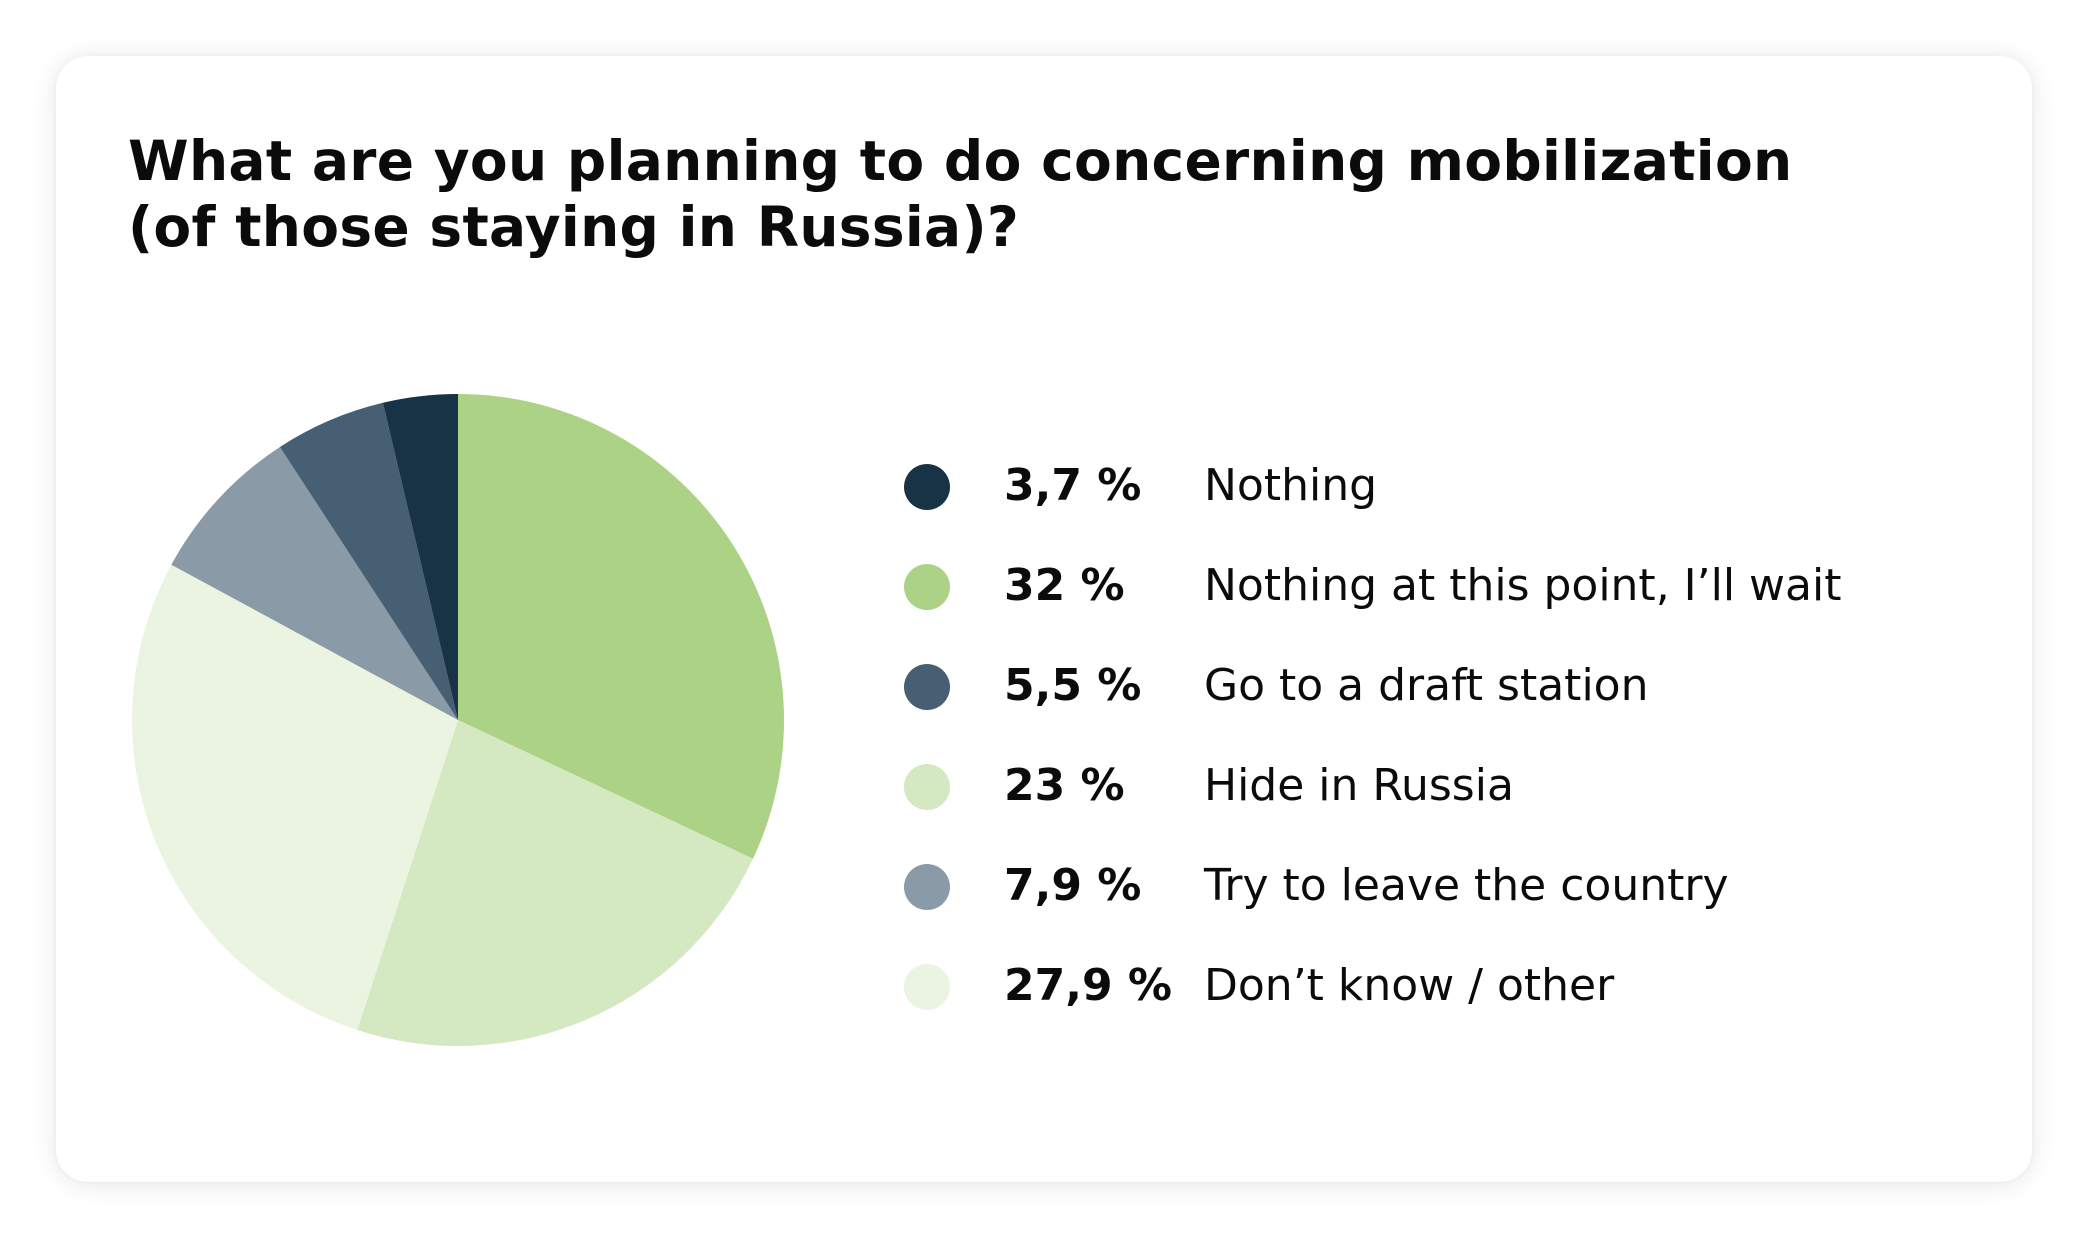 The image size is (2084, 1241). I want to click on legend-swatch-other, so click(927, 987).